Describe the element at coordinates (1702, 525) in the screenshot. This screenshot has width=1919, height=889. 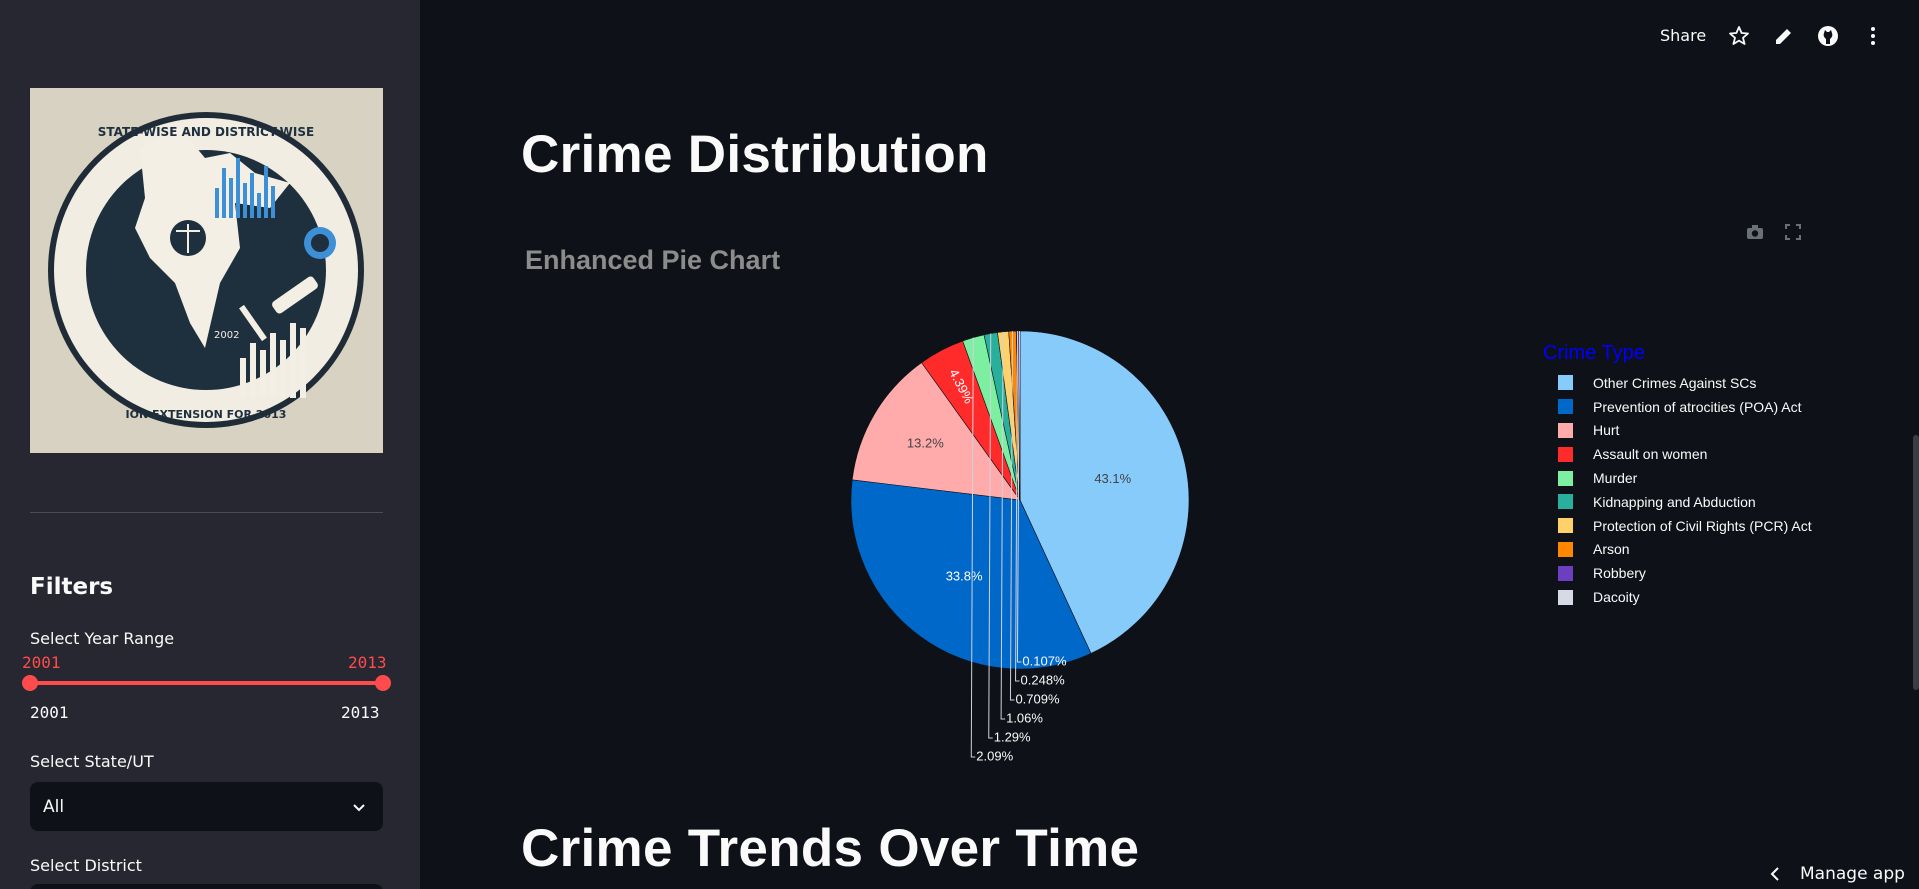
I see `legend-label: Protection of Civil Rights (PCR) Act` at that location.